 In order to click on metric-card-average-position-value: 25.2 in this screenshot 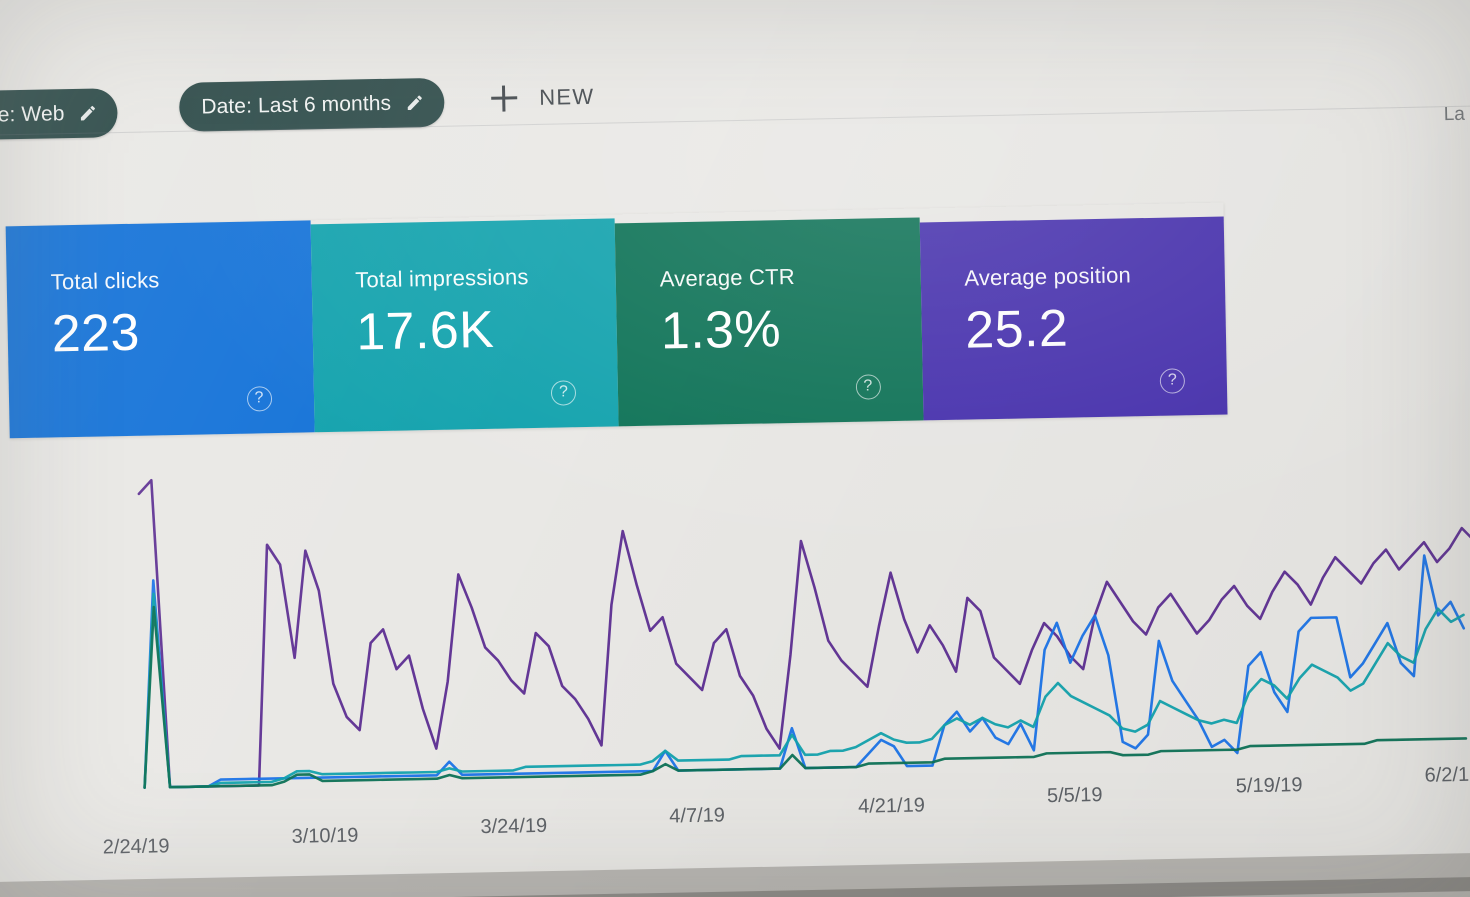, I will do `click(1016, 329)`.